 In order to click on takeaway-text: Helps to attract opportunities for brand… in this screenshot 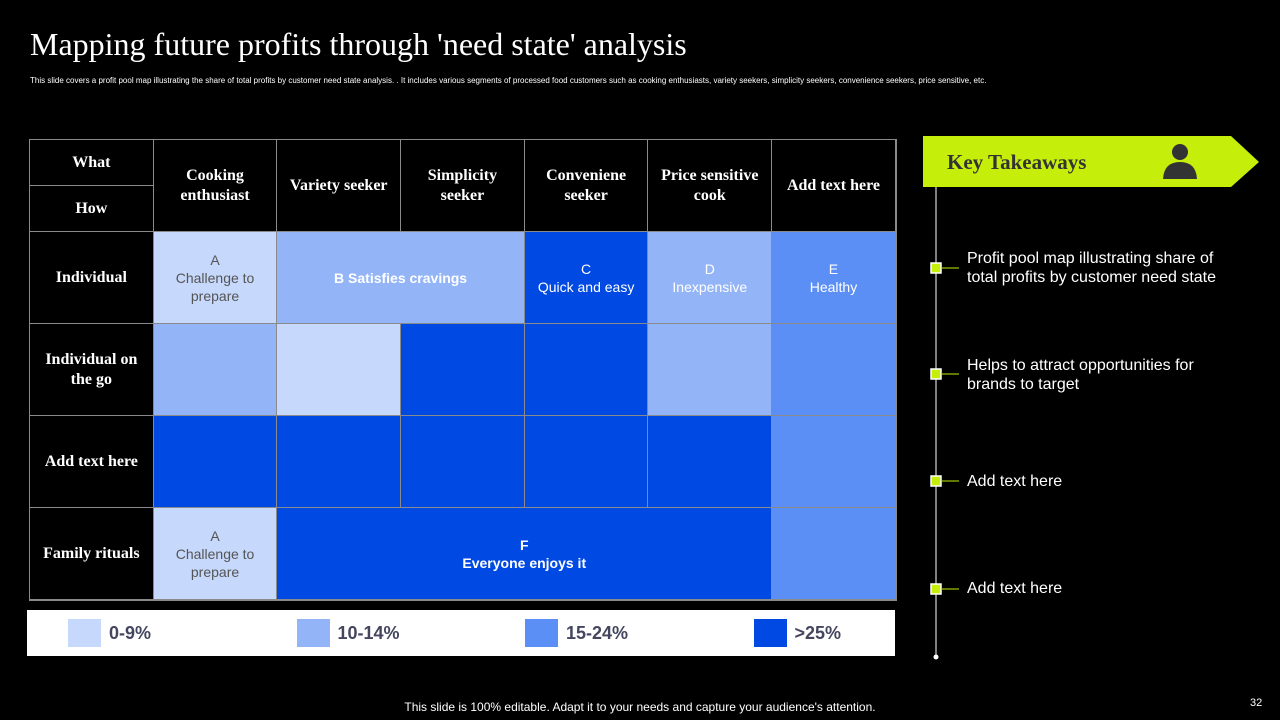, I will do `click(1080, 375)`.